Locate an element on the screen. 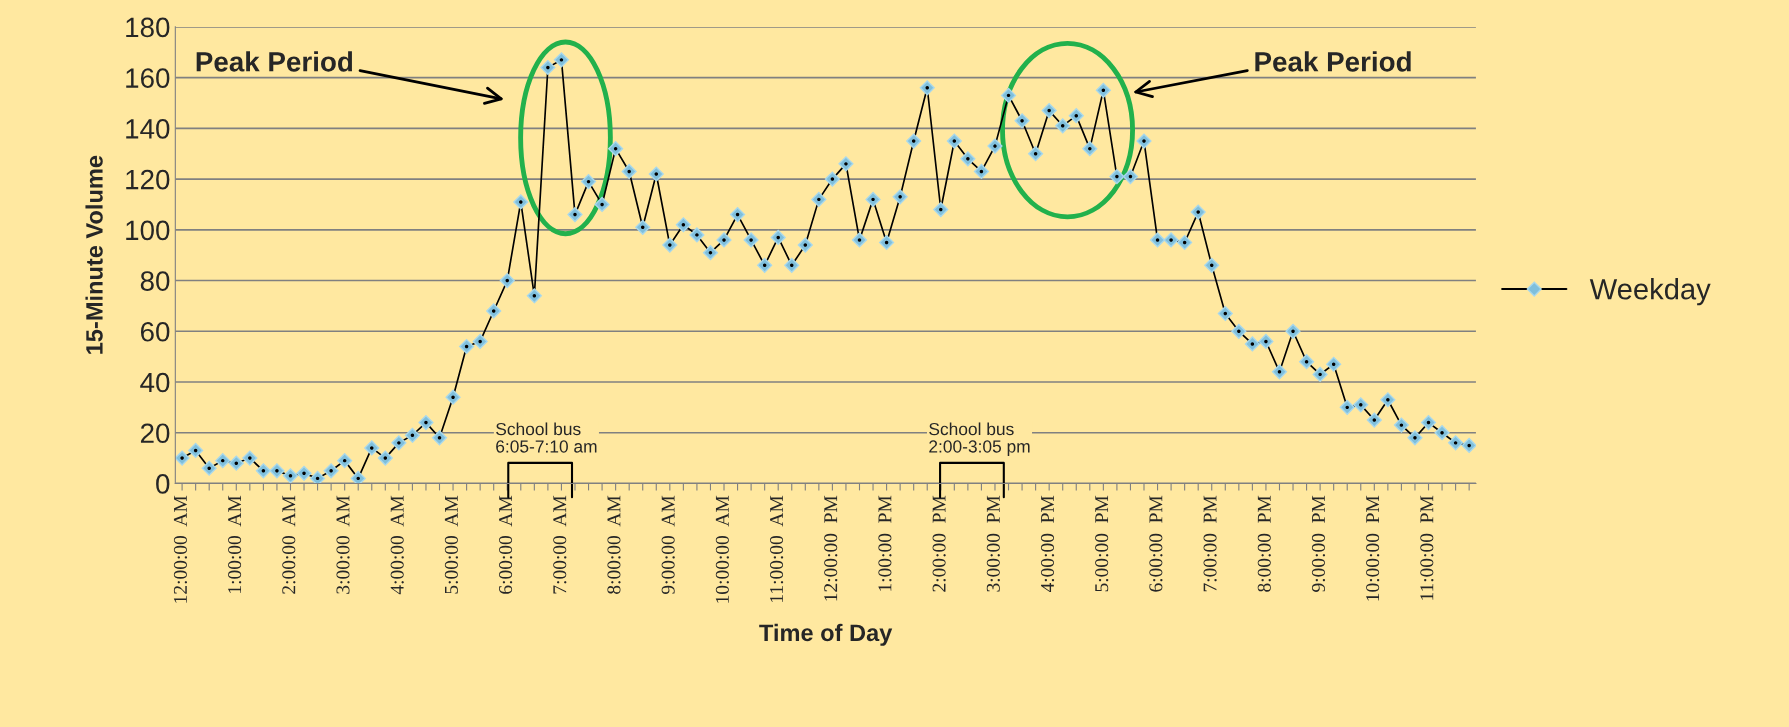  x-tick-label: 12:00:00 PM is located at coordinates (831, 548).